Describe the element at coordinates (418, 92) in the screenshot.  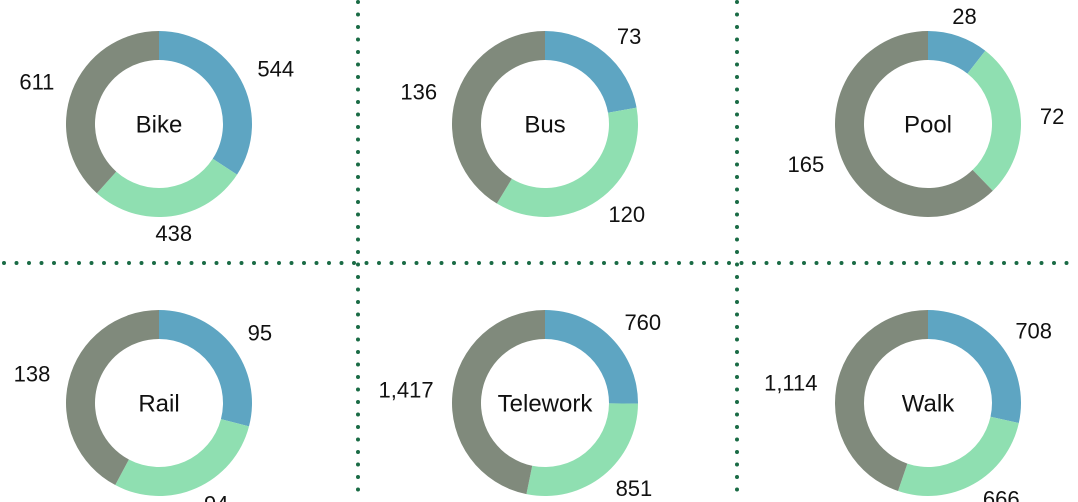
I see `value-label: 136` at that location.